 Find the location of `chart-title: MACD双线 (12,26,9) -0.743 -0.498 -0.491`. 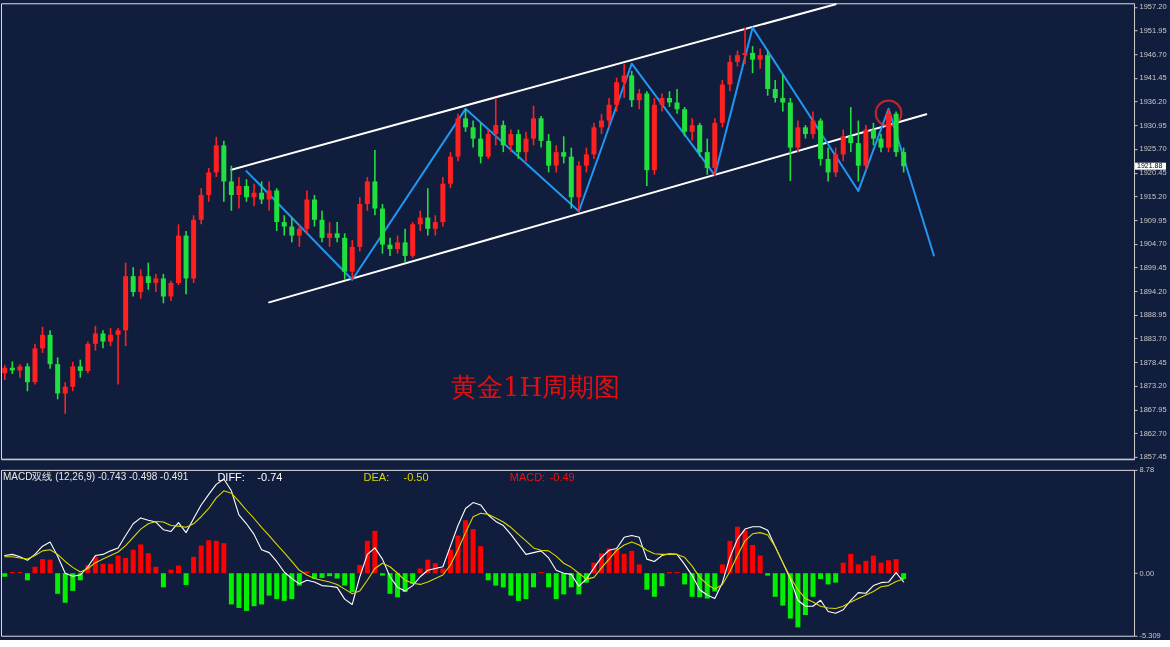

chart-title: MACD双线 (12,26,9) -0.743 -0.498 -0.491 is located at coordinates (96, 476).